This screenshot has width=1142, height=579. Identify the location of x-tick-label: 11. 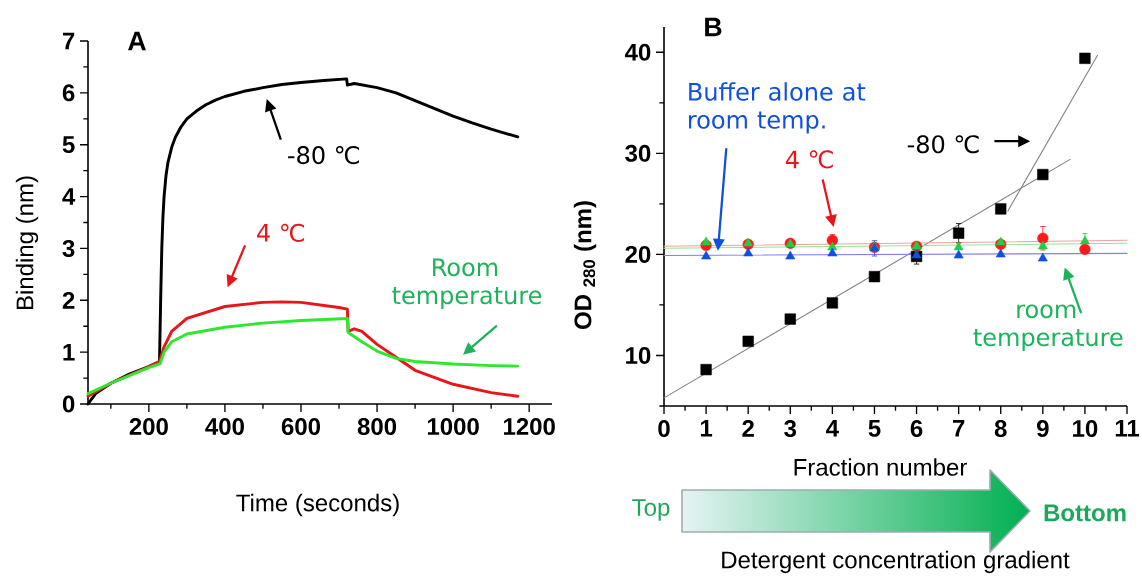
(1127, 428).